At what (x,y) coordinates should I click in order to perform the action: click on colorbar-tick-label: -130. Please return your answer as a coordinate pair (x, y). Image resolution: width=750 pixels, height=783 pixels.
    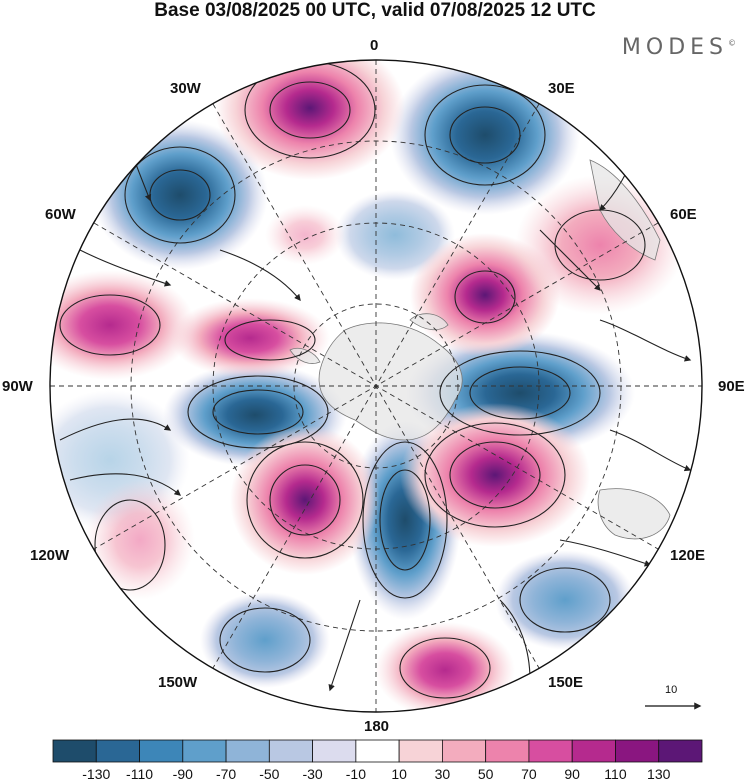
    Looking at the image, I should click on (96, 774).